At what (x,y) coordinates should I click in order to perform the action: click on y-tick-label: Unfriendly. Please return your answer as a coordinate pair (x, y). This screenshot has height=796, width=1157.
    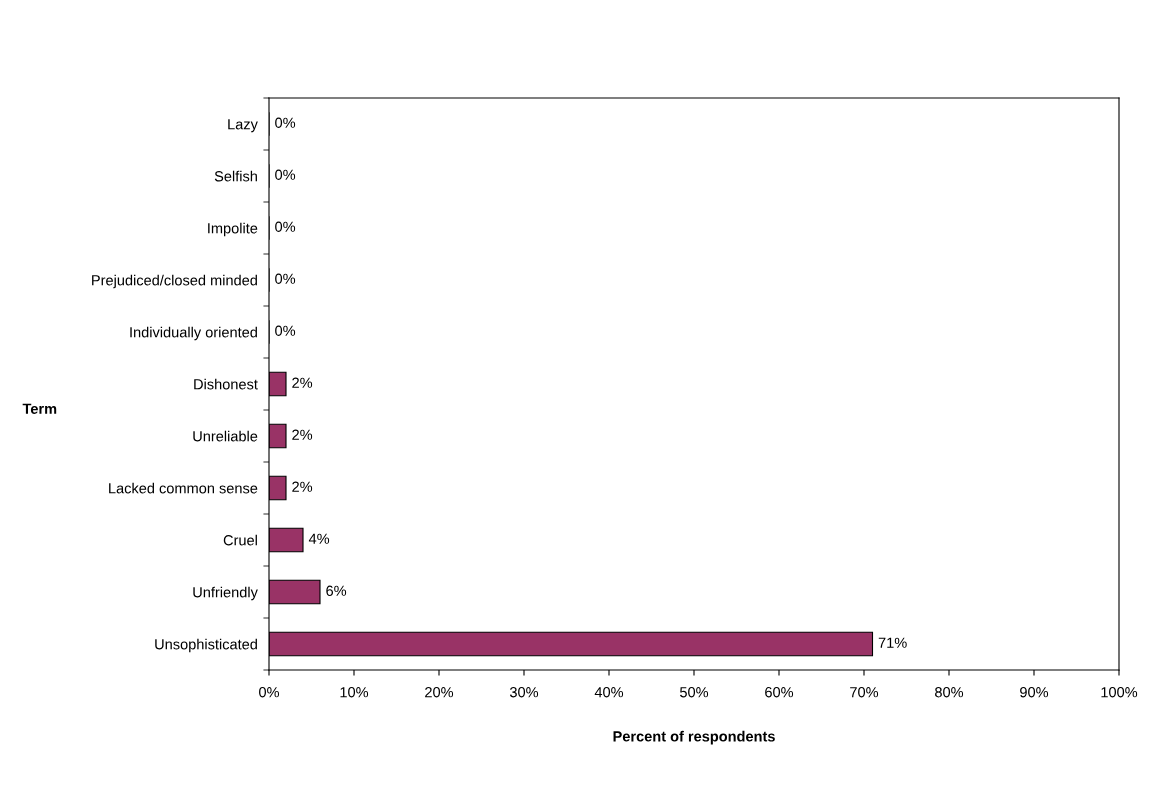
    Looking at the image, I should click on (225, 593).